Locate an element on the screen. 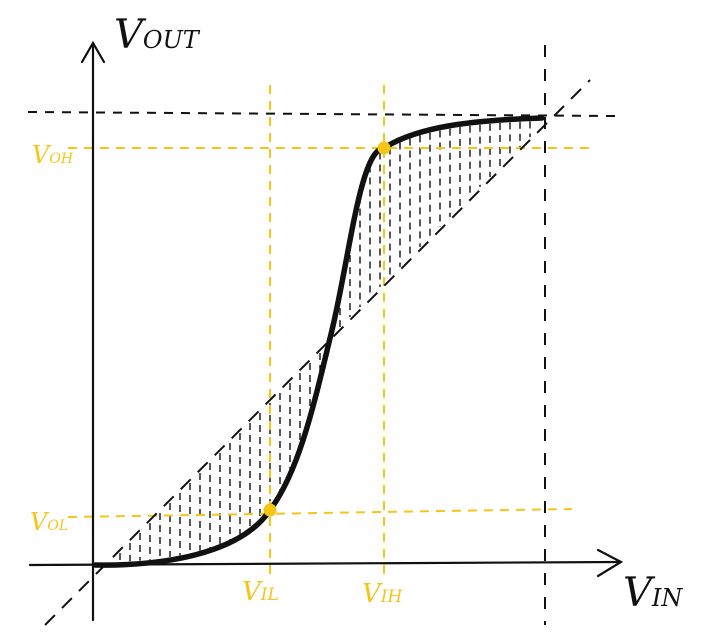 This screenshot has height=636, width=712. vdd-horizontal-line is located at coordinates (321, 114).